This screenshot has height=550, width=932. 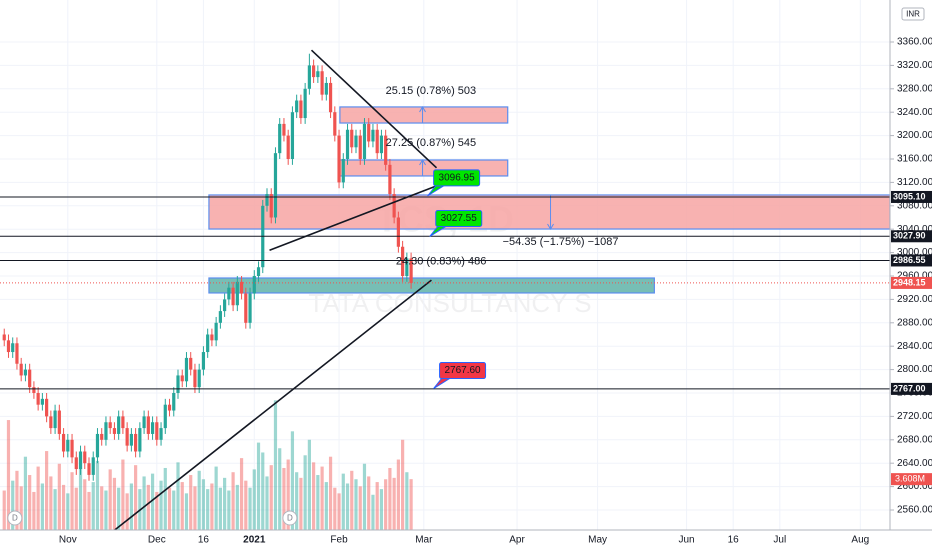 What do you see at coordinates (424, 115) in the screenshot?
I see `zone` at bounding box center [424, 115].